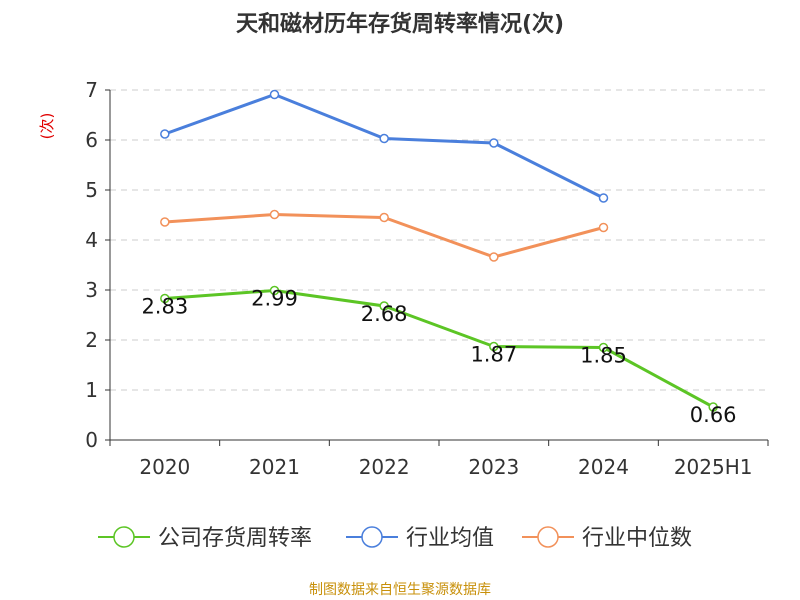 The image size is (800, 600). Describe the element at coordinates (603, 467) in the screenshot. I see `x-tick-label: 2024` at that location.